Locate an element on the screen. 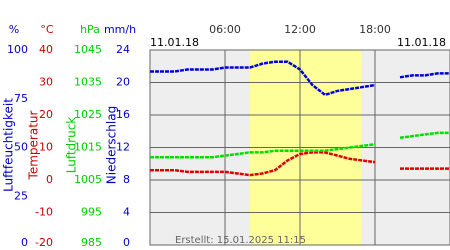 This screenshot has width=450, height=250. axis-unit: °C is located at coordinates (47, 29).